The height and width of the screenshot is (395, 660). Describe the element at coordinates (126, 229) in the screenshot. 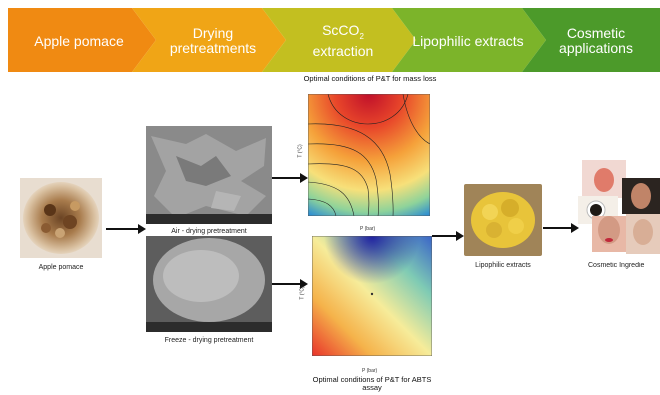

I see `arrow-to-drying` at that location.